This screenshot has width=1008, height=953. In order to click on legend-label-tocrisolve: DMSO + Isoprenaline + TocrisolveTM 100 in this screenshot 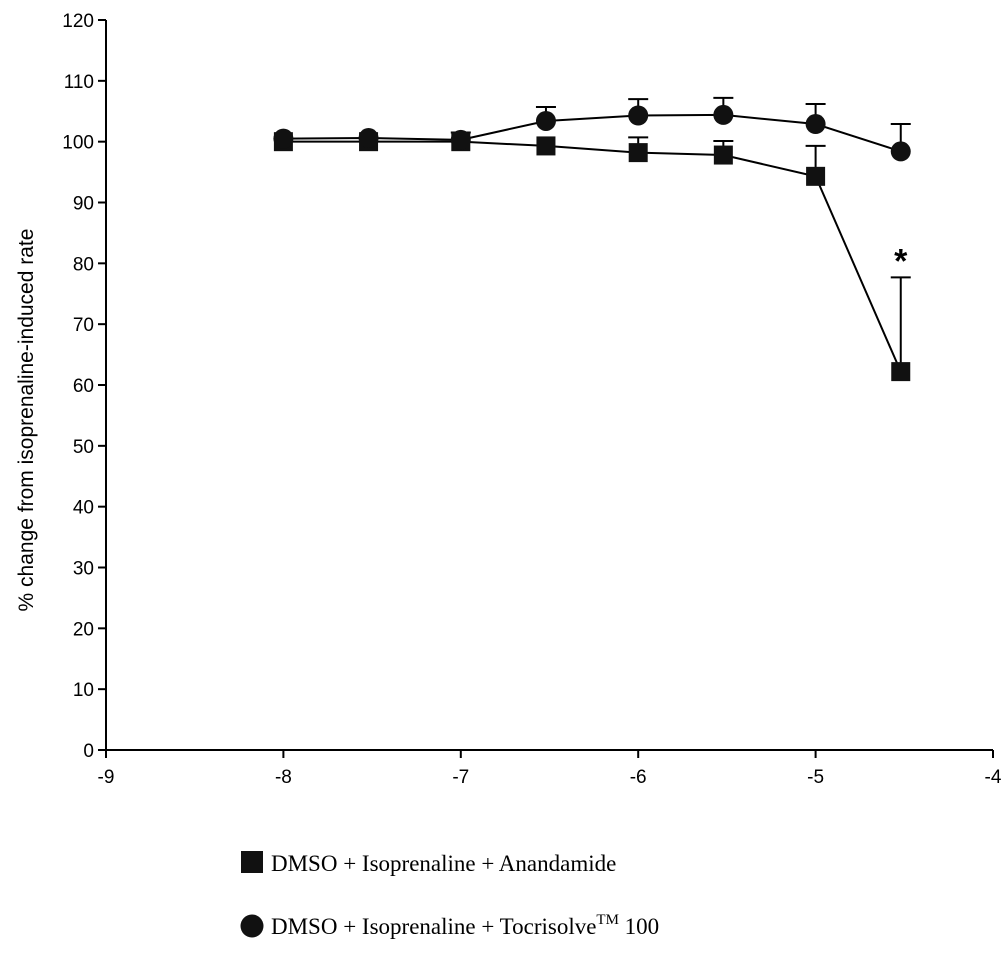, I will do `click(465, 925)`.